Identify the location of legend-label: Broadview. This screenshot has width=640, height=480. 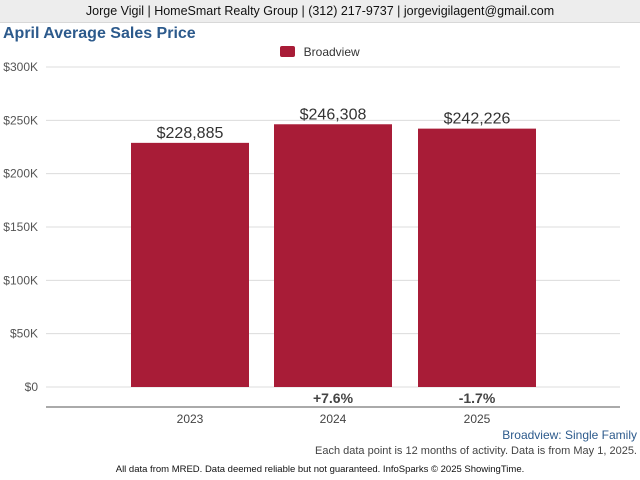
(331, 52).